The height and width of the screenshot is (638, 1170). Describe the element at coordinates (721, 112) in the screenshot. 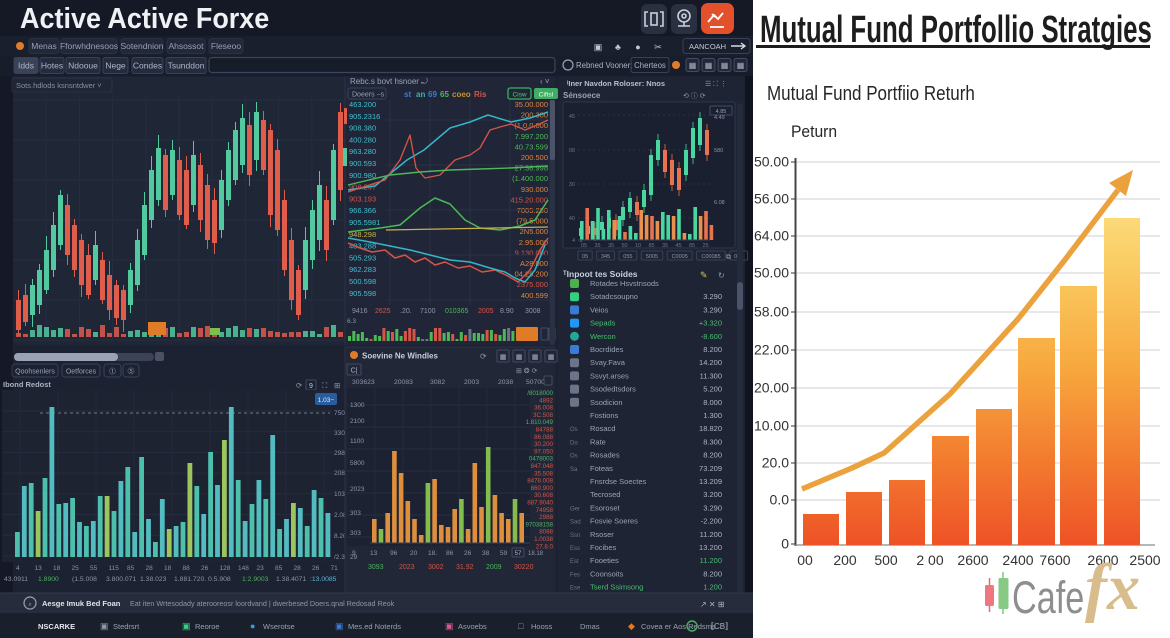

I see `svg-text: 4.85` at that location.